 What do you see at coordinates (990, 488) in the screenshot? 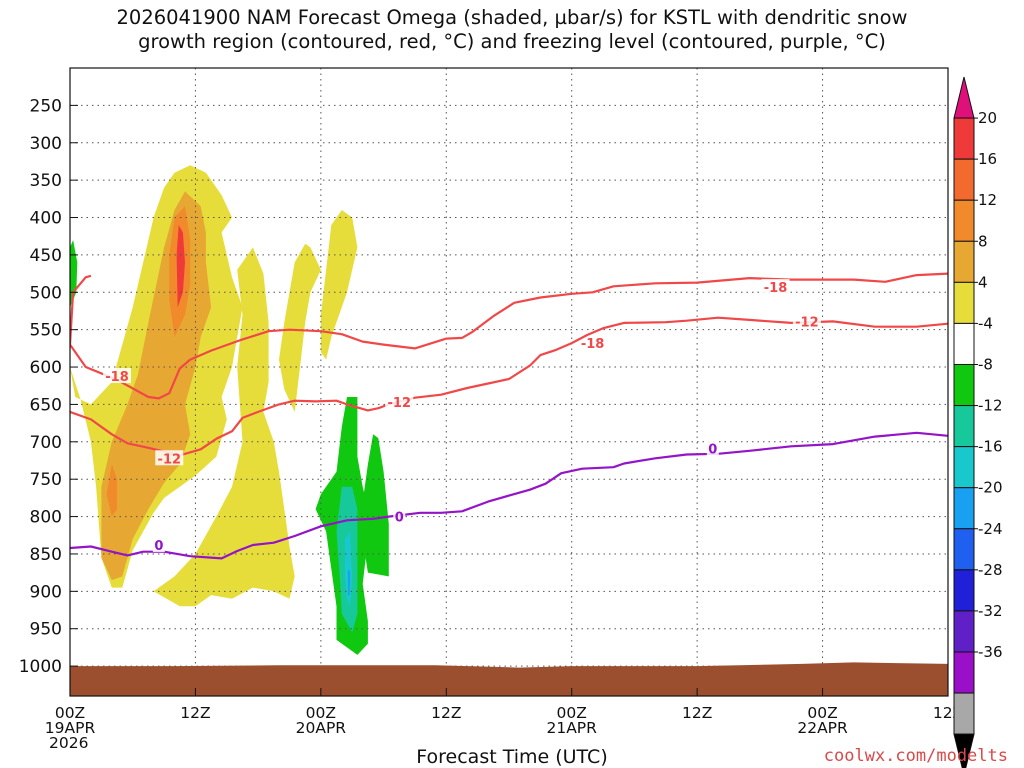
I see `colorbar-label: -20` at bounding box center [990, 488].